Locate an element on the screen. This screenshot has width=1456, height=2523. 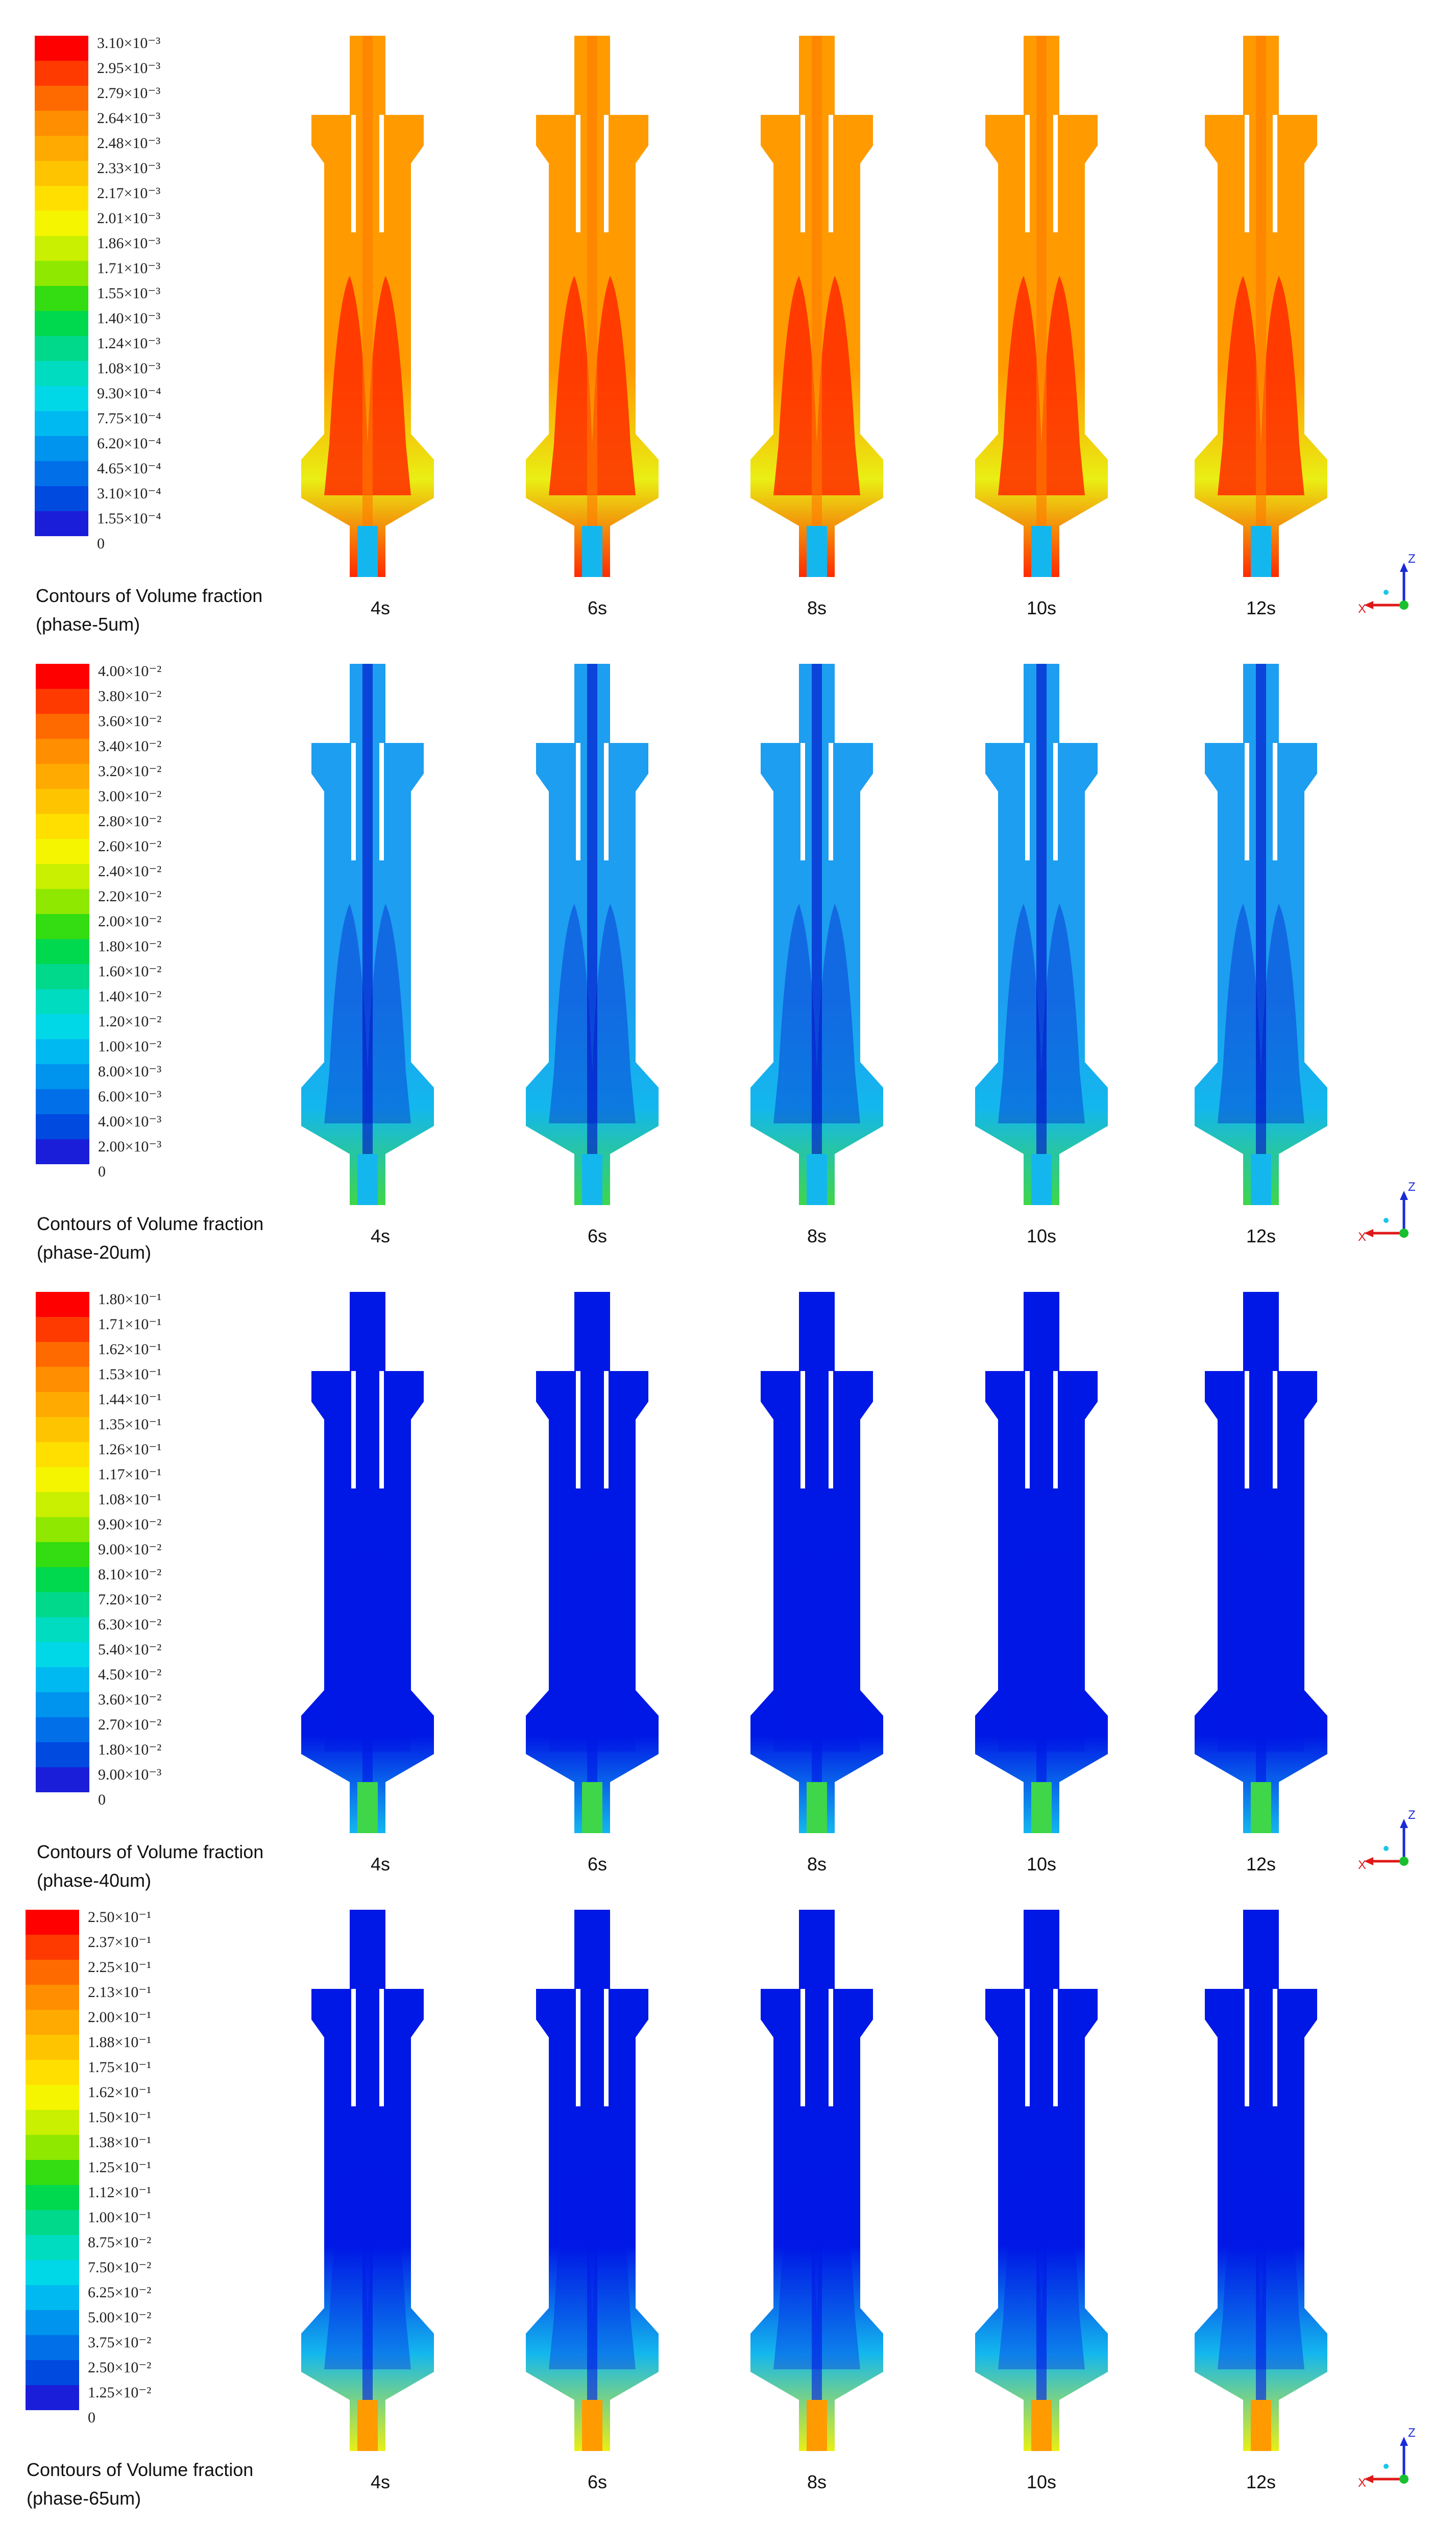
time-label: 8s is located at coordinates (817, 1864).